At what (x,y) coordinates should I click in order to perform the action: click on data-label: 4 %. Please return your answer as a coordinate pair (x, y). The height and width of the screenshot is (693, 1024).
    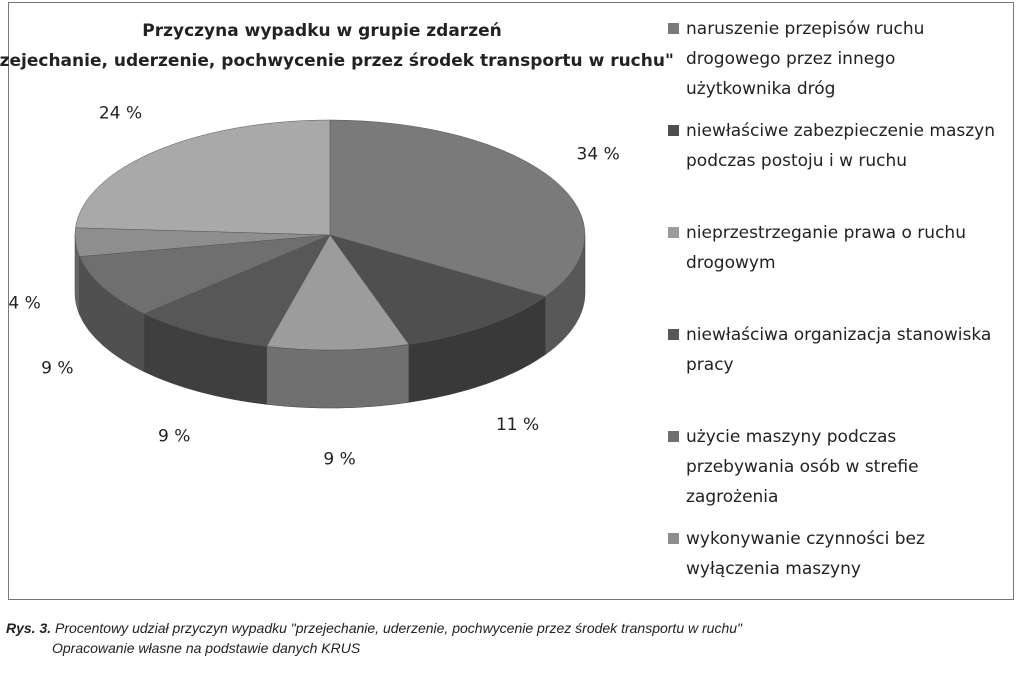
    Looking at the image, I should click on (24, 303).